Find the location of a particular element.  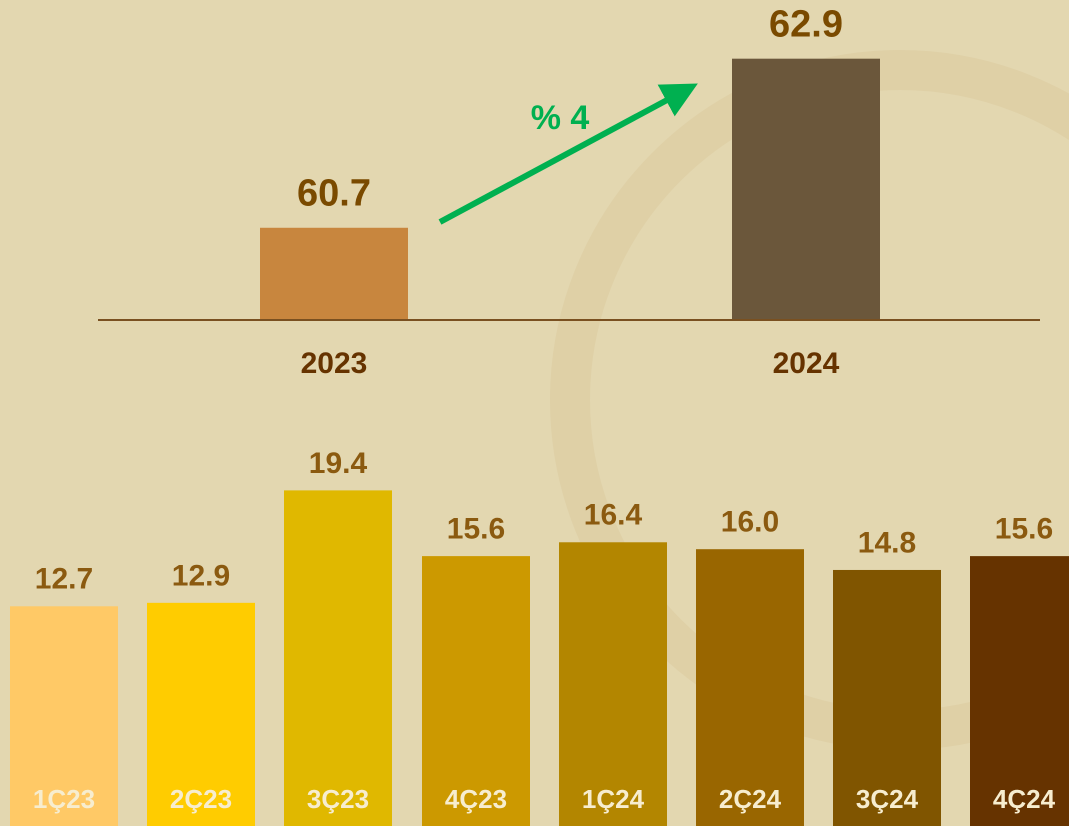

value-label: 12.7 is located at coordinates (64, 579).